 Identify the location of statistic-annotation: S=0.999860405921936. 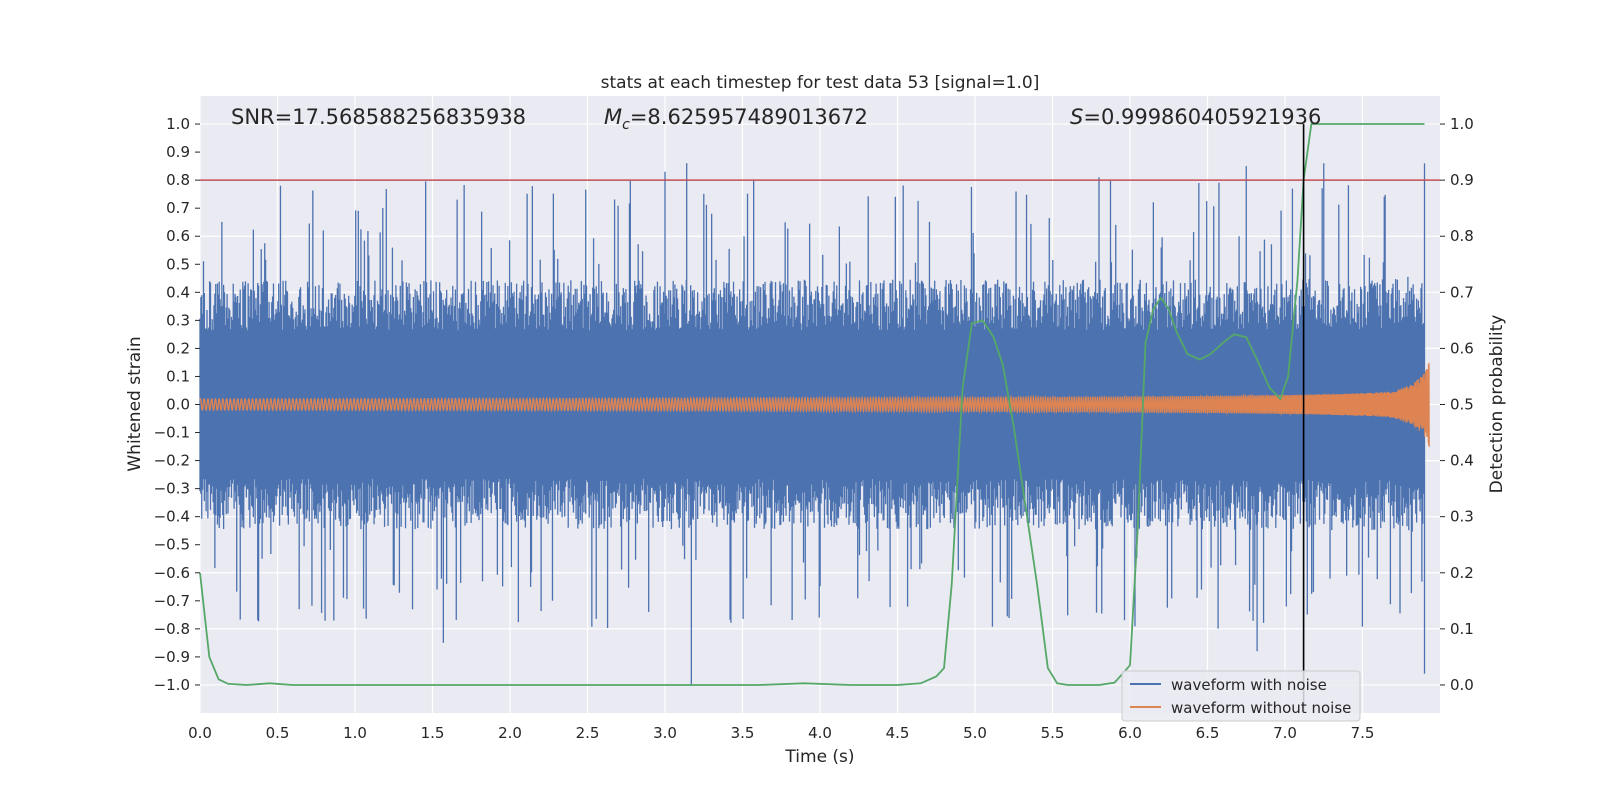
(1195, 117).